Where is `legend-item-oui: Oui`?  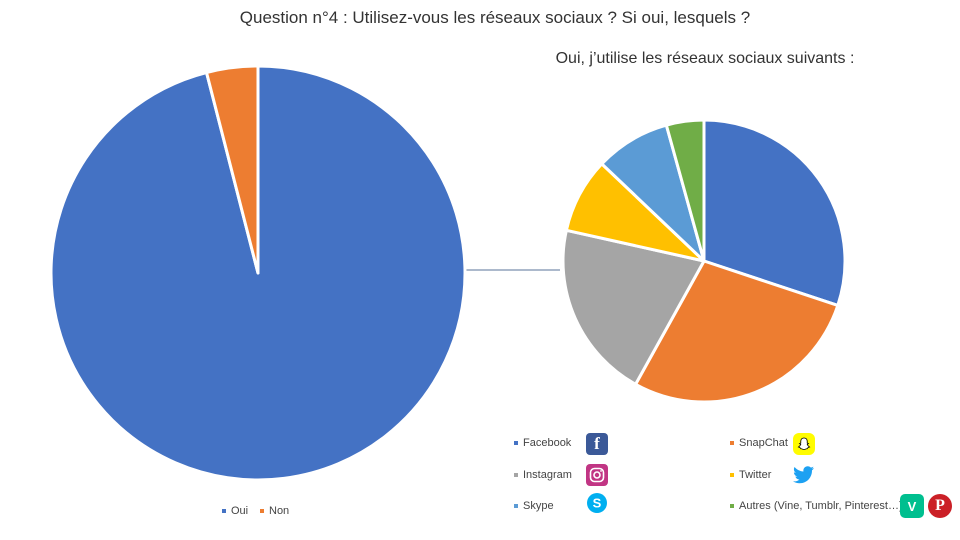
legend-item-oui: Oui is located at coordinates (235, 511).